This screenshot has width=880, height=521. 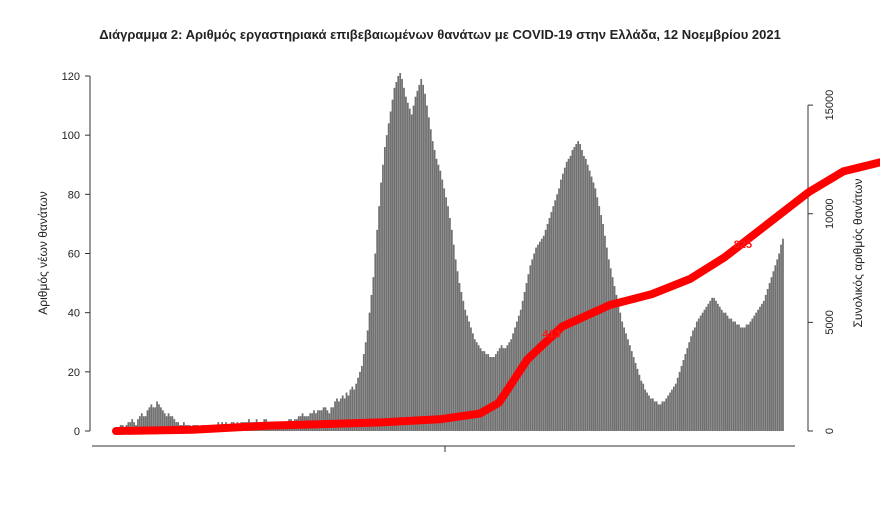 What do you see at coordinates (647, 290) in the screenshot?
I see `annotations: 41382516616` at bounding box center [647, 290].